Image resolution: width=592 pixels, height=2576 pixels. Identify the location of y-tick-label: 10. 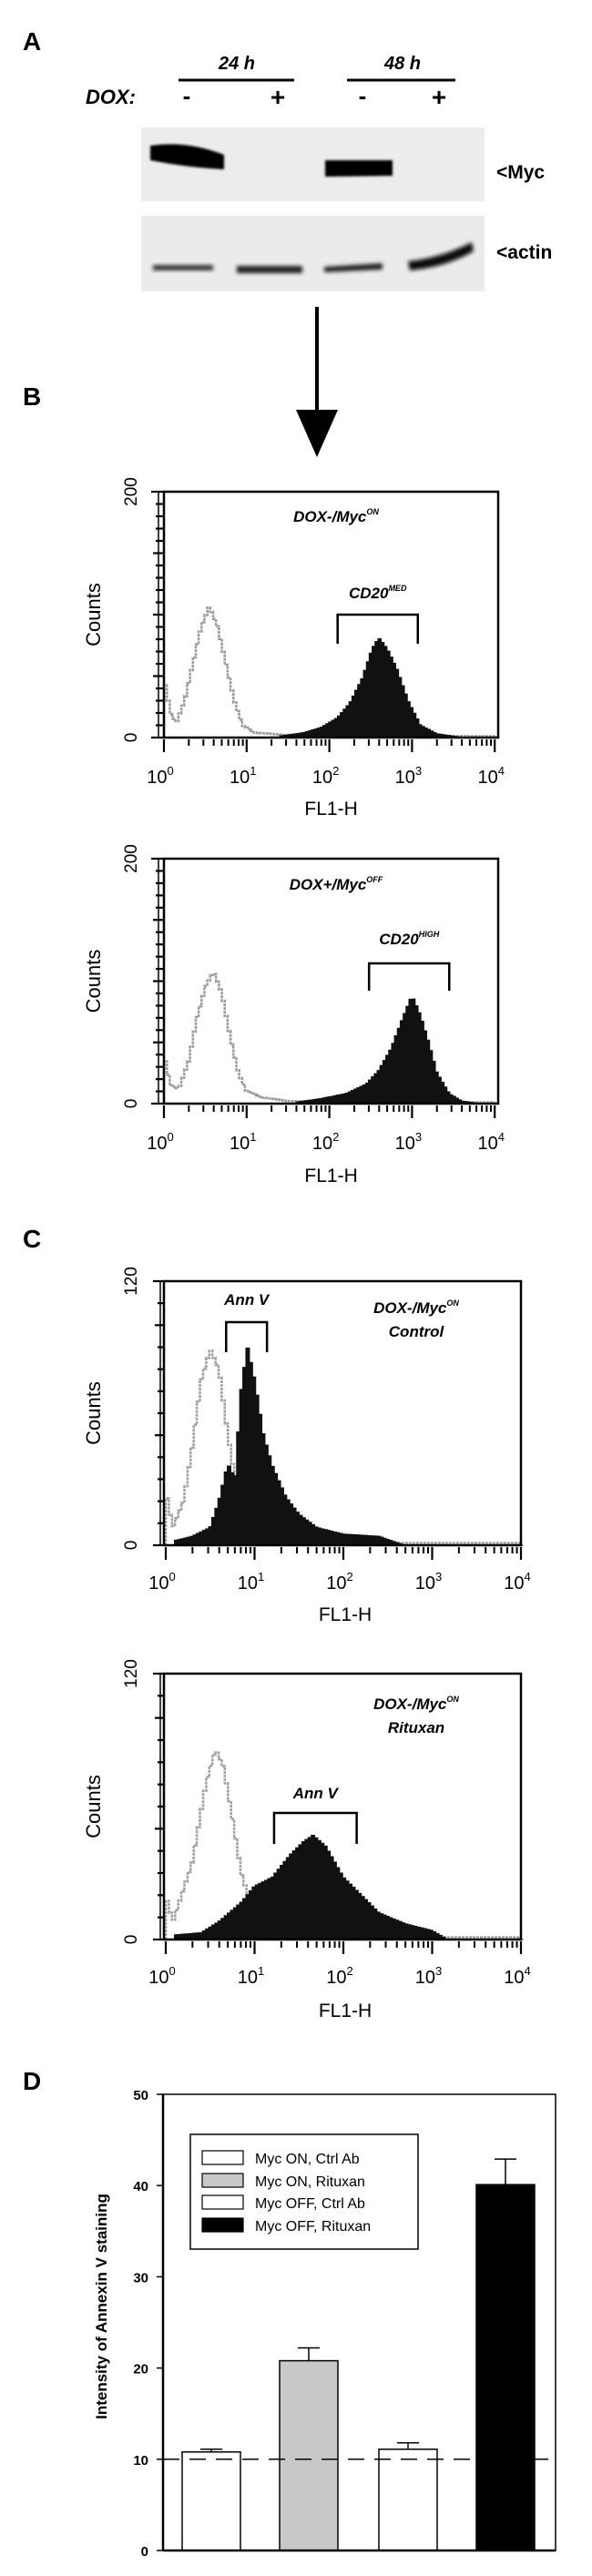
(140, 2461).